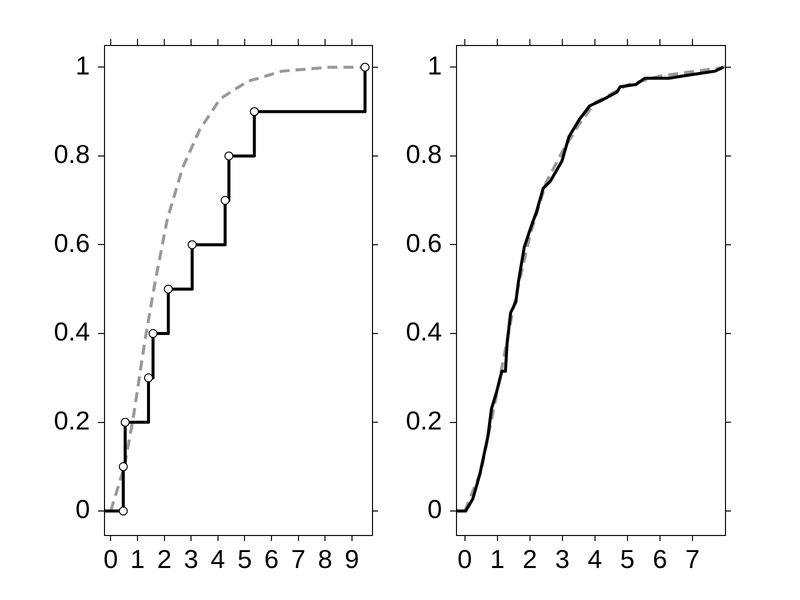  Describe the element at coordinates (352, 559) in the screenshot. I see `x-tick-label: 9` at that location.